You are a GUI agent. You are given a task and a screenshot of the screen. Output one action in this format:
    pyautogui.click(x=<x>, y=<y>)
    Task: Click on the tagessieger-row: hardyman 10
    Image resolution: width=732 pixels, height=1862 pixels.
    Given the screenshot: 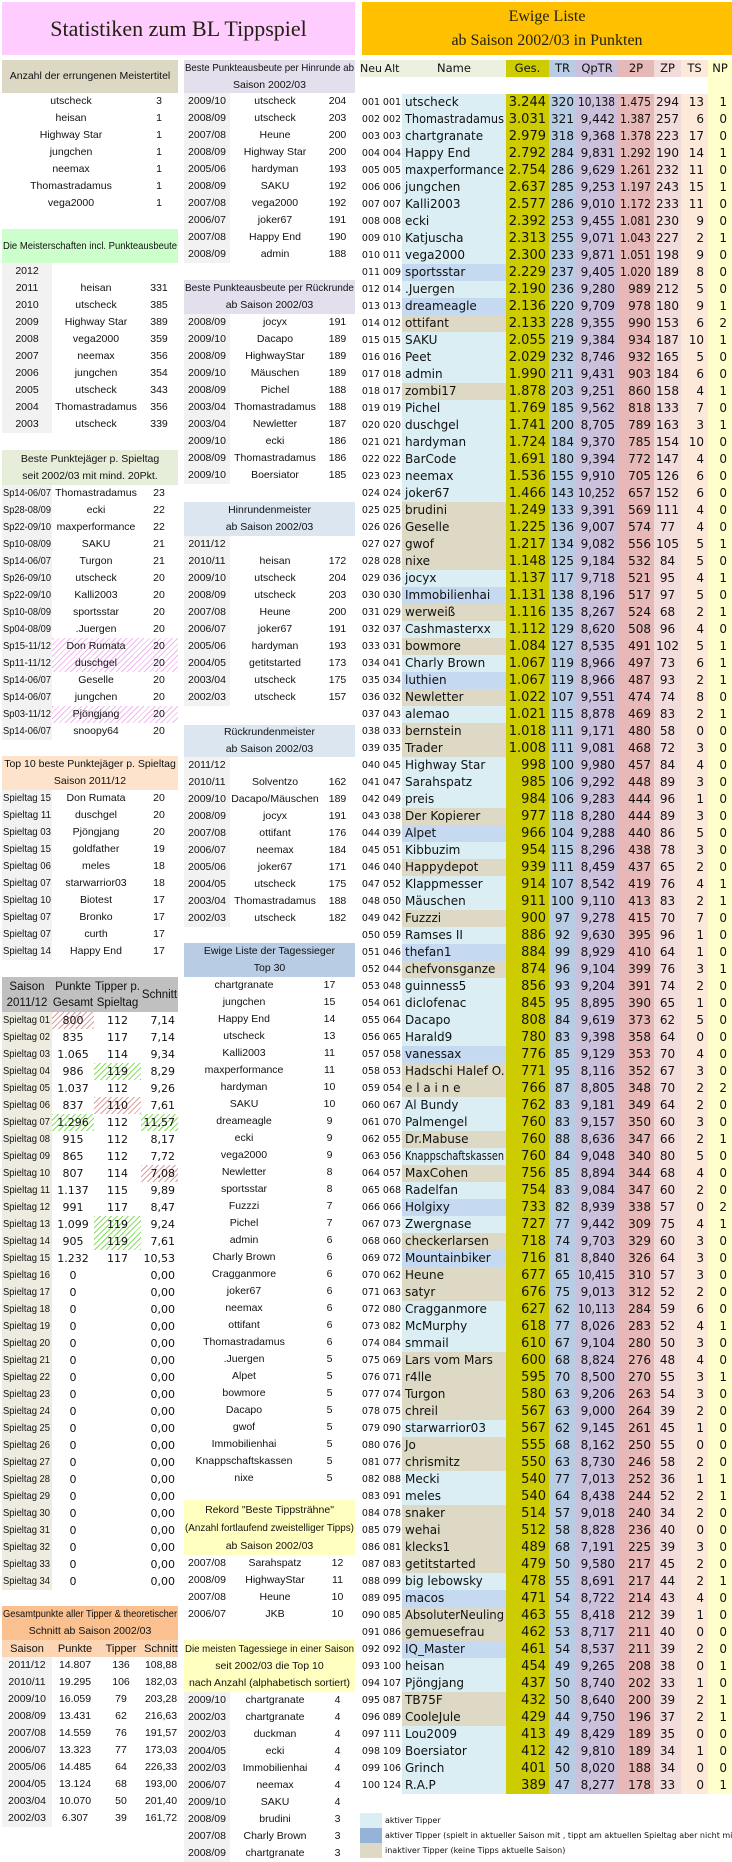 What is the action you would take?
    pyautogui.click(x=269, y=1087)
    